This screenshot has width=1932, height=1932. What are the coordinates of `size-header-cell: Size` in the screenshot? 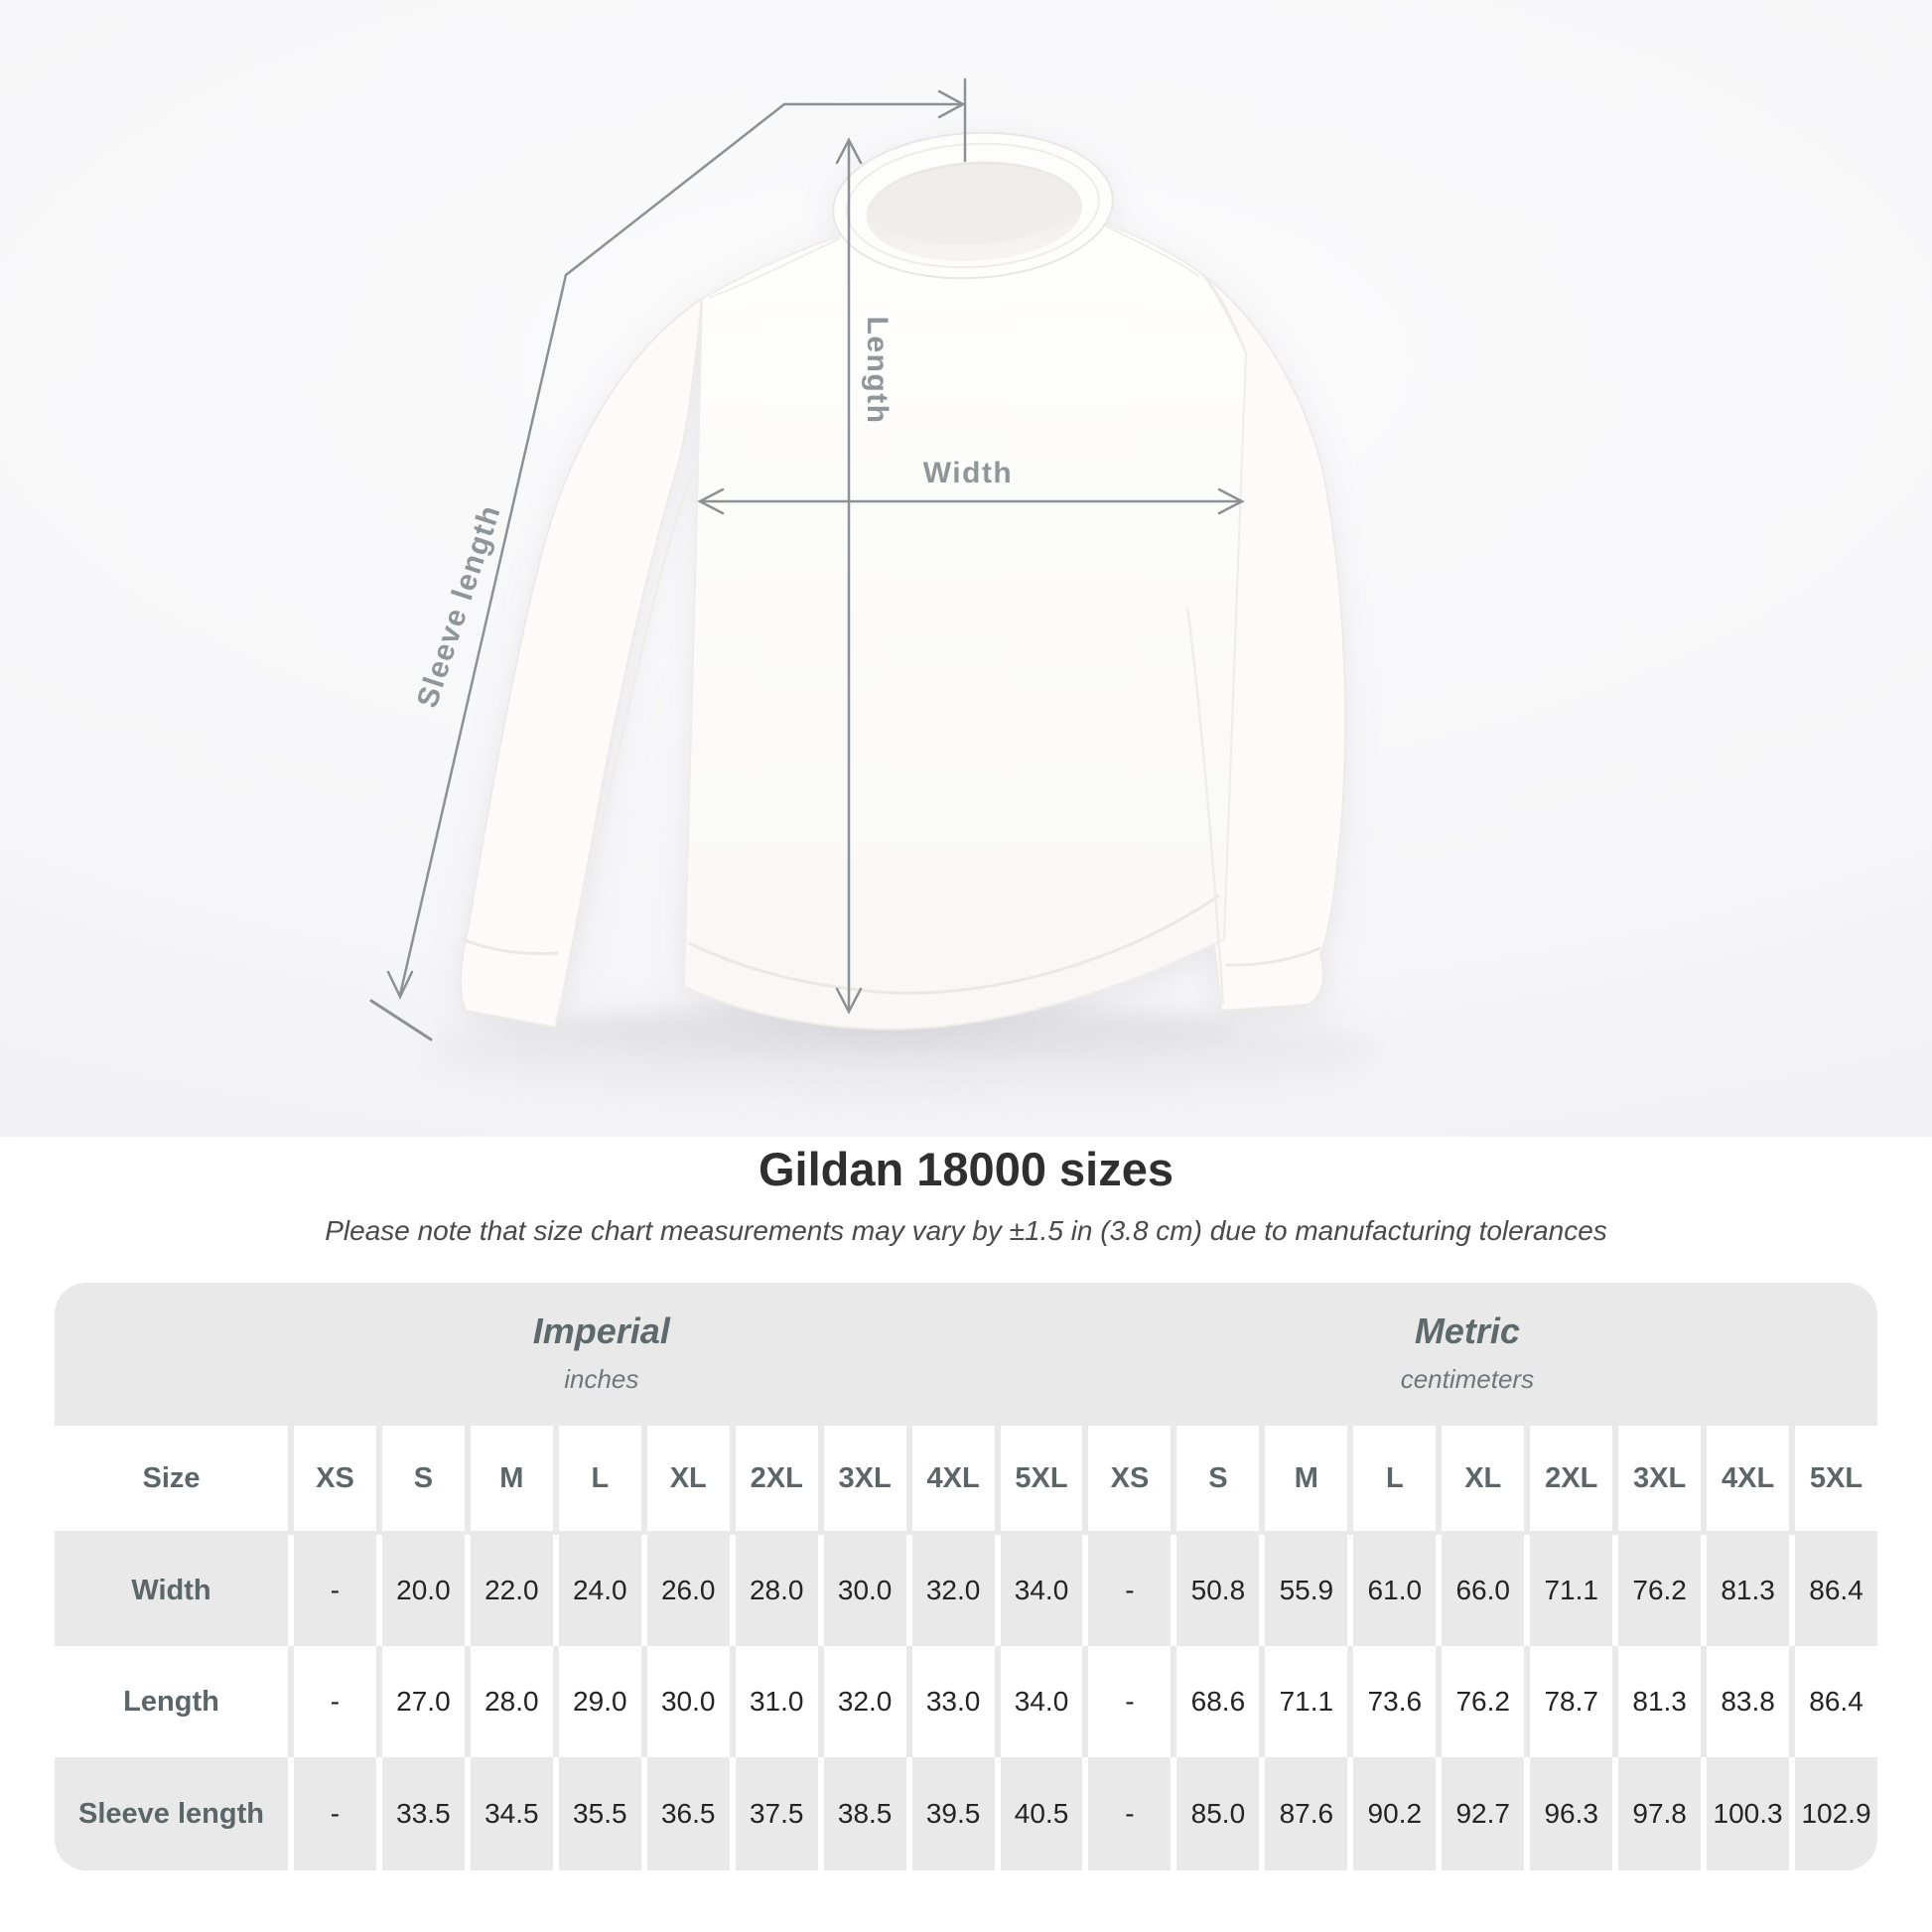 It's located at (171, 1478).